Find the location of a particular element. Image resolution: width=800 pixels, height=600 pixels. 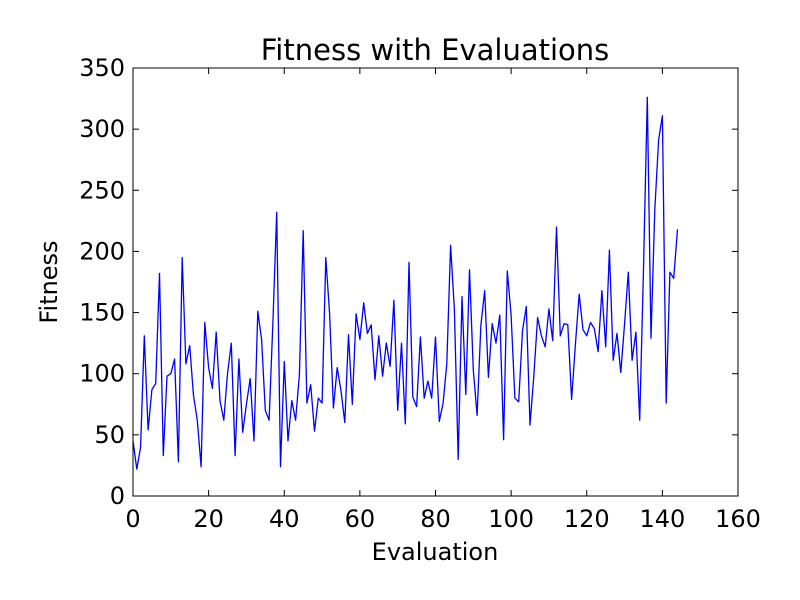

x-tick-label: 20 is located at coordinates (208, 519).